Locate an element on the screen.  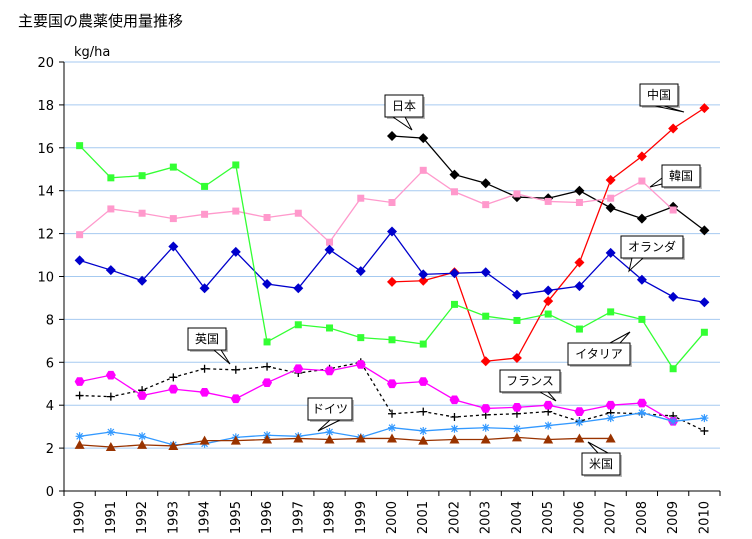
series-label-callout: 中国 is located at coordinates (662, 98).